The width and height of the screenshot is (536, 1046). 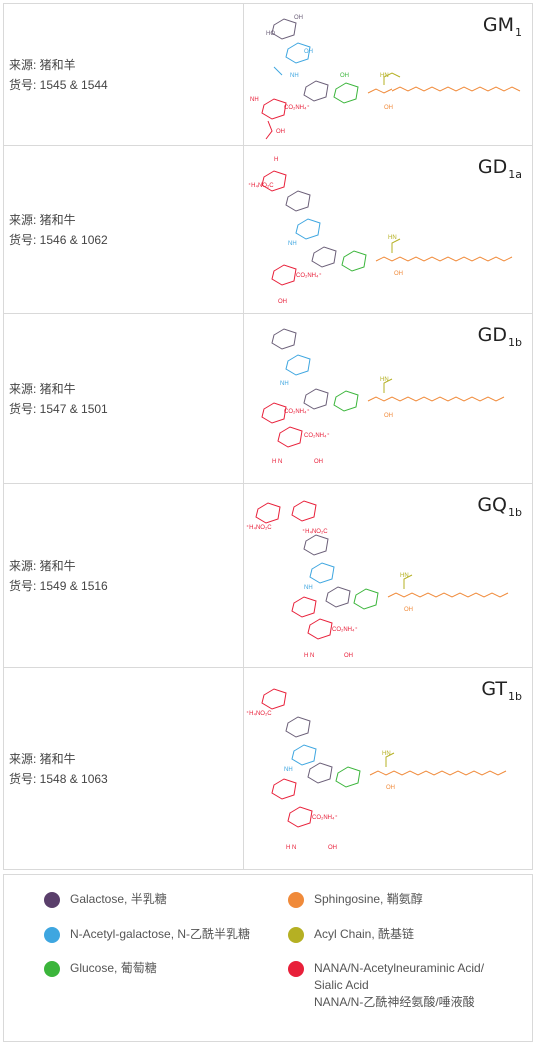 I want to click on info-cell: 来源: 猪和羊 货号: 1545 & 1544, so click(x=123, y=74).